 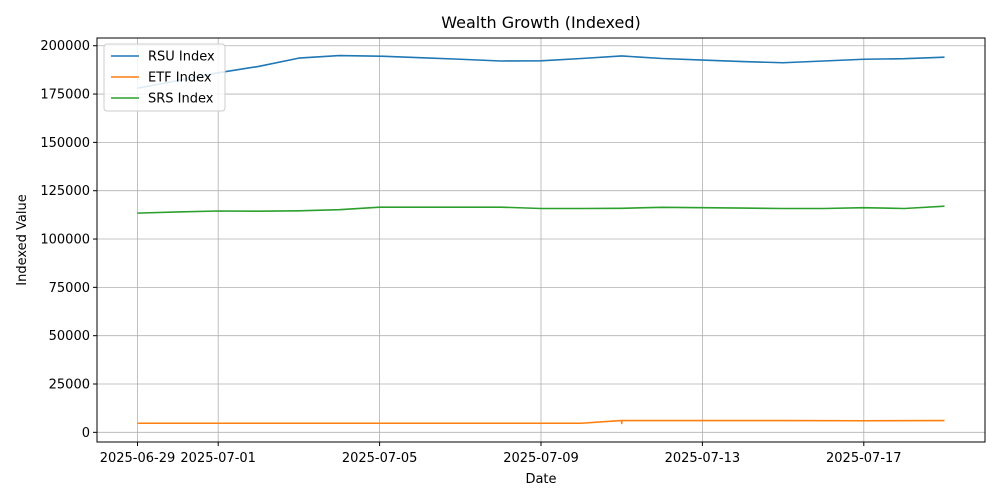 I want to click on y-tick-label: 100000, so click(x=65, y=240).